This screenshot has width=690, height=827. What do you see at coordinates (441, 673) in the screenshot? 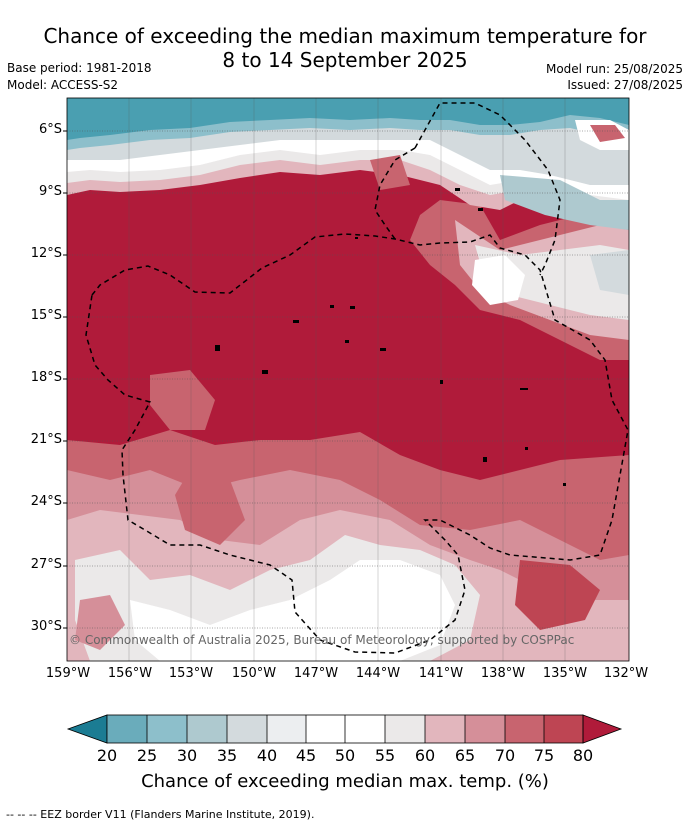
I see `lon-label: 141°W` at bounding box center [441, 673].